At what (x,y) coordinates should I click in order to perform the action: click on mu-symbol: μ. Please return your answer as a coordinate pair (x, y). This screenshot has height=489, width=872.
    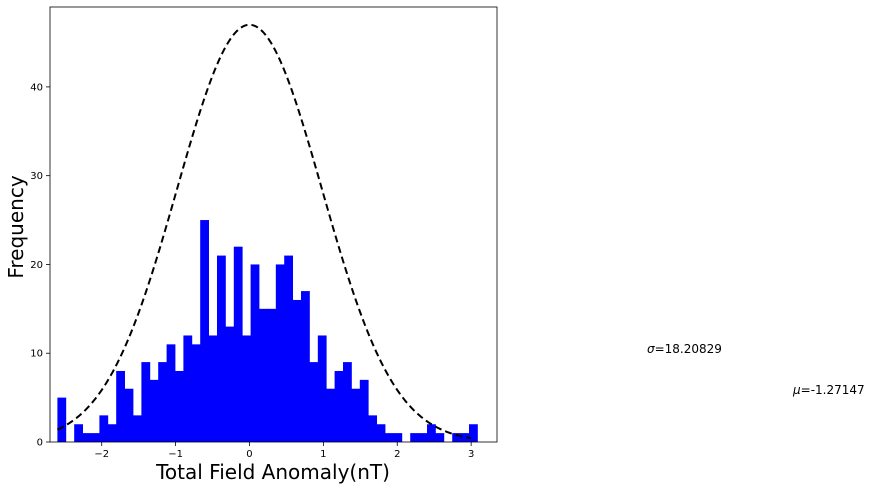
    Looking at the image, I should click on (796, 390).